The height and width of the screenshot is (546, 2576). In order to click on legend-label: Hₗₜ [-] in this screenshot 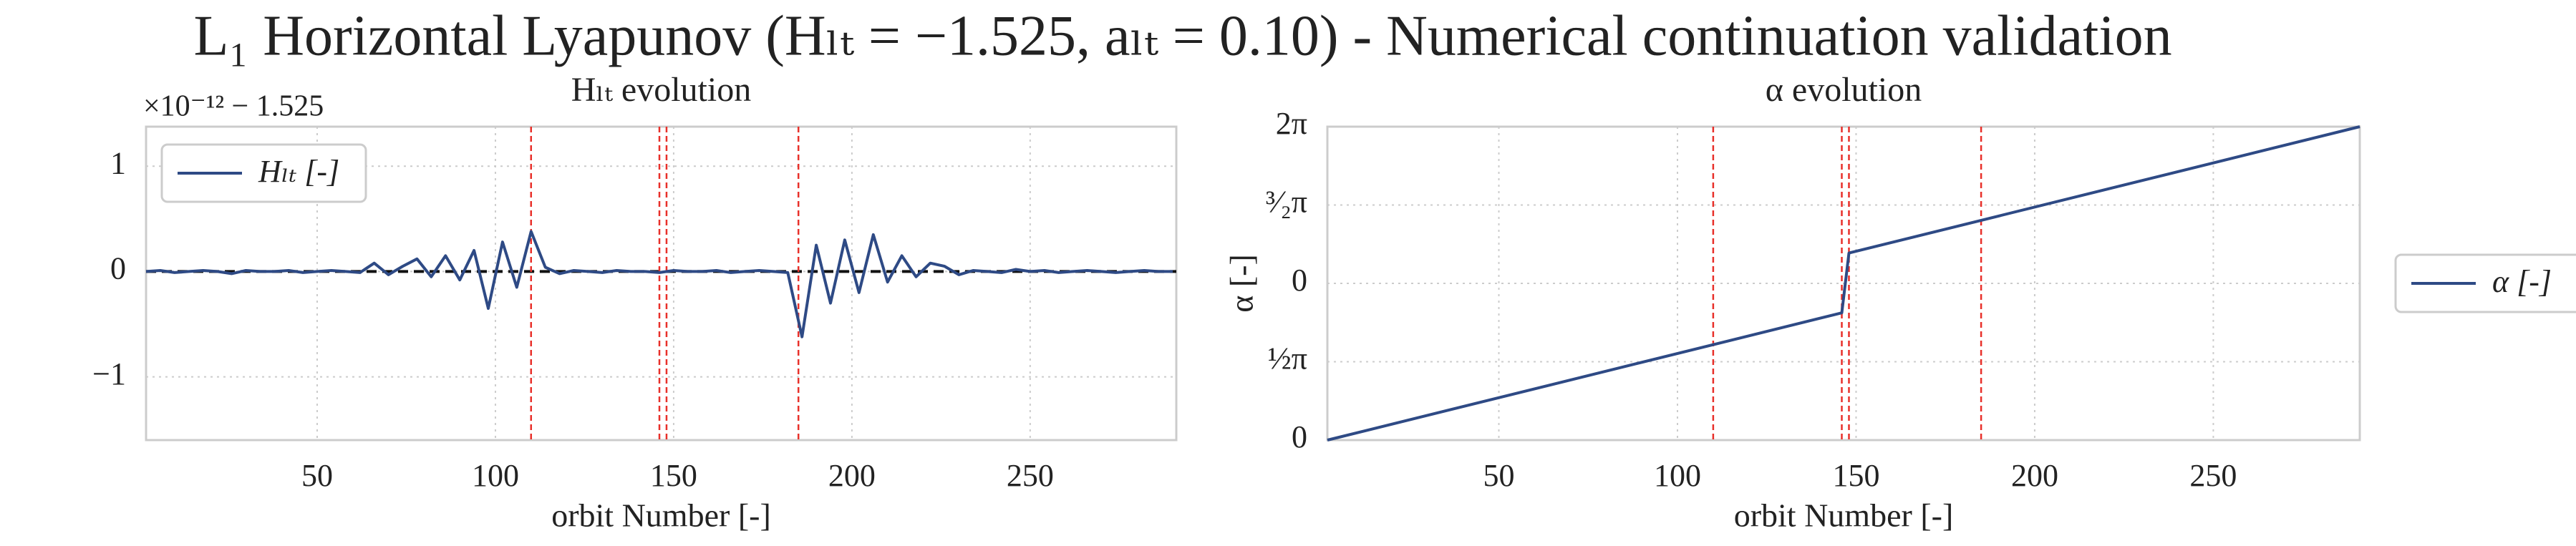, I will do `click(298, 171)`.